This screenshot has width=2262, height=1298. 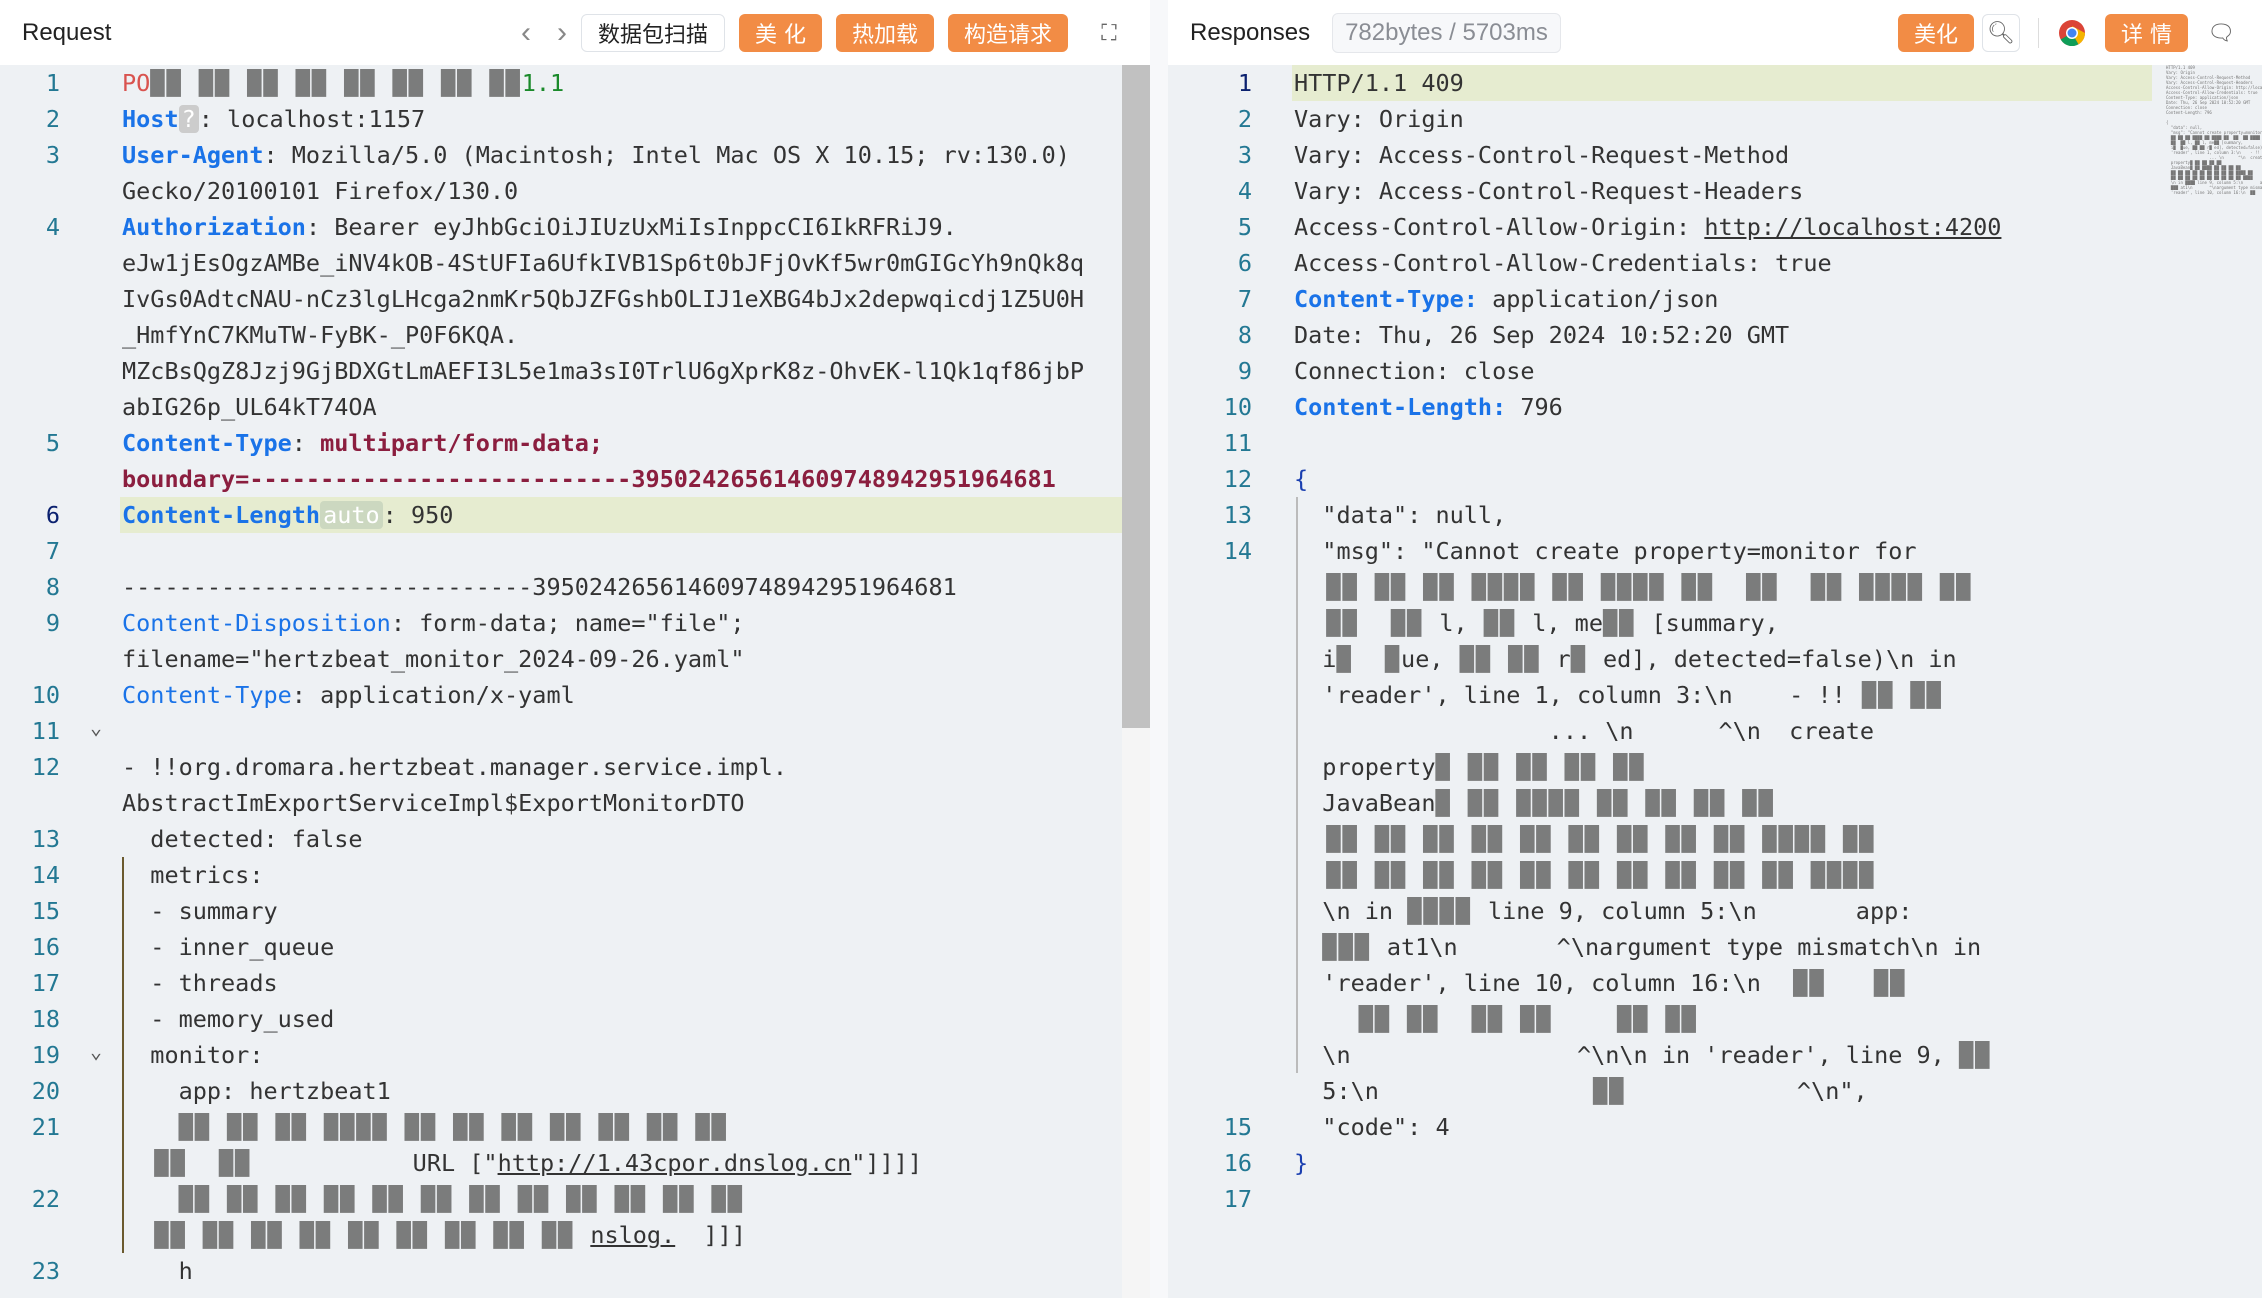 I want to click on code-line: 10 Content-Length: 796, so click(x=1715, y=407).